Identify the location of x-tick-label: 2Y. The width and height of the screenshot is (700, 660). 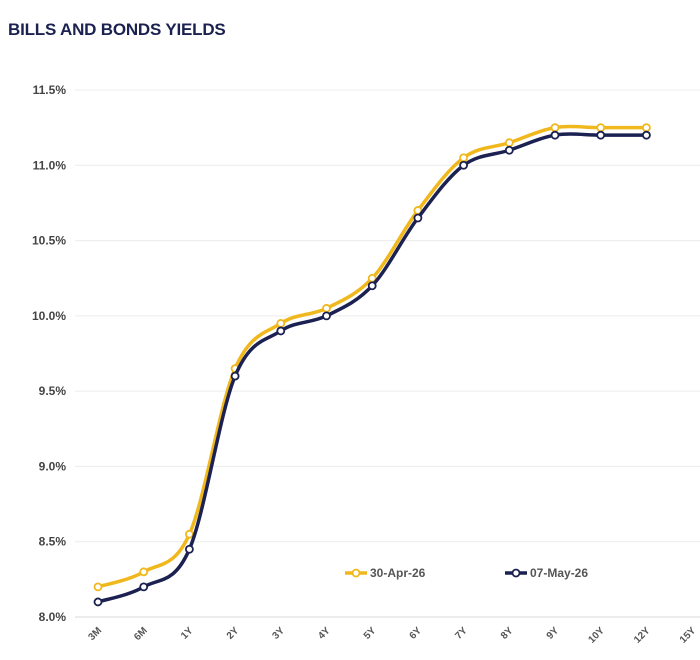
(233, 633).